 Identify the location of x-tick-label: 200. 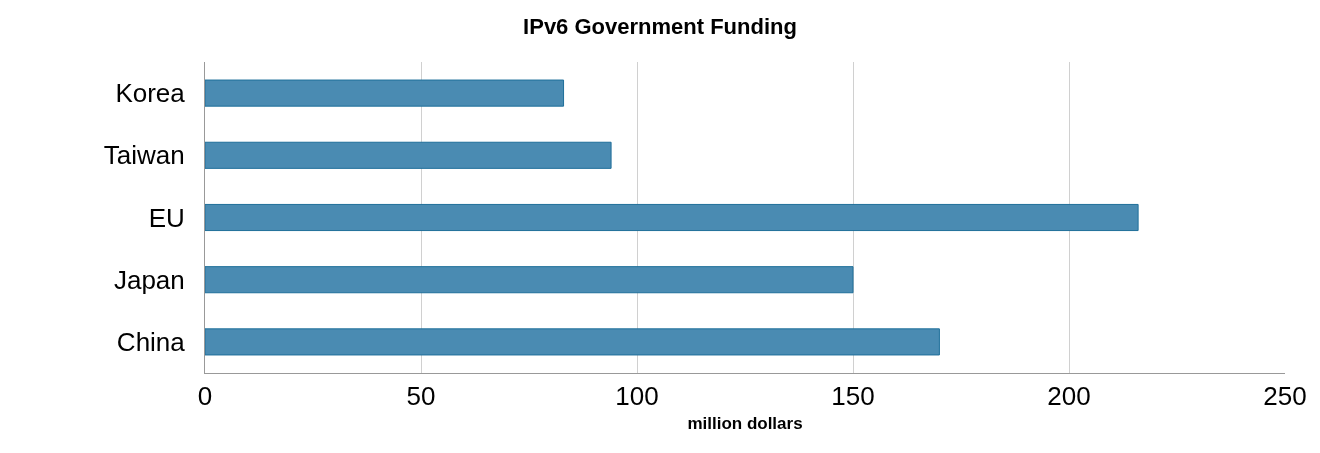
(1069, 396).